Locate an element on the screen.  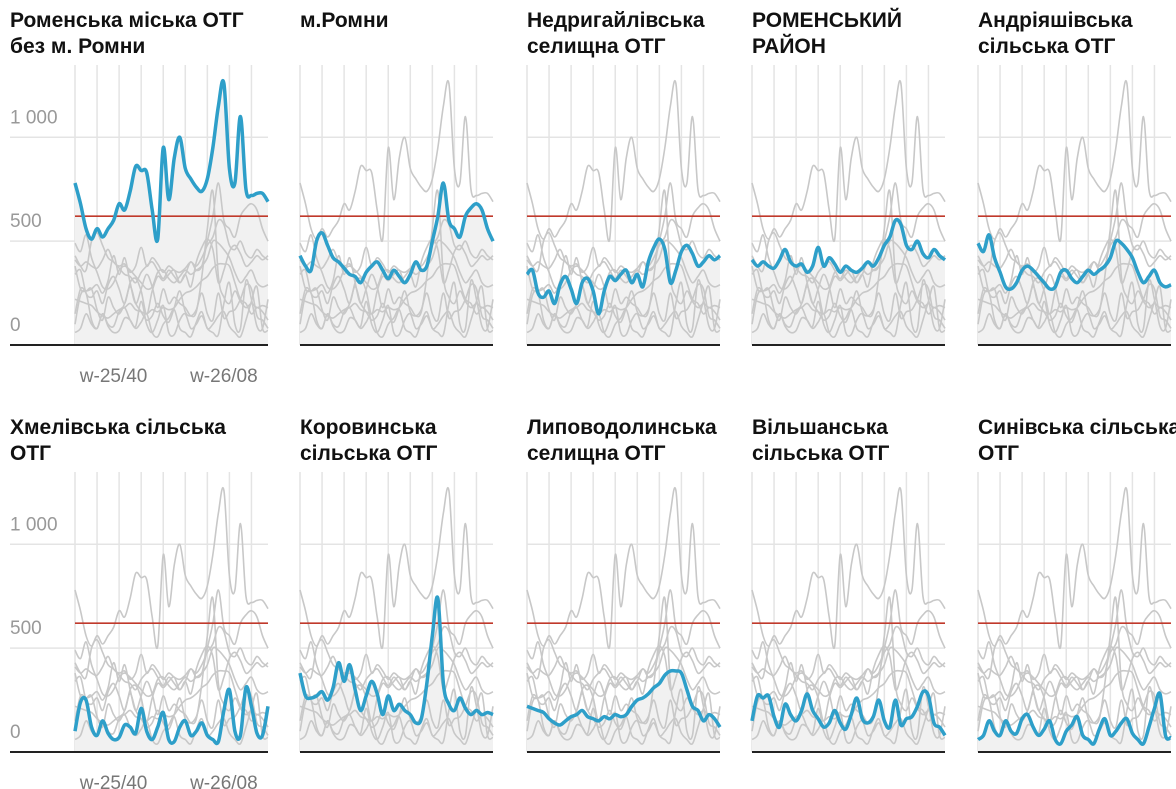
panel-title: Липоводолинська селищна ОТГ is located at coordinates (622, 440).